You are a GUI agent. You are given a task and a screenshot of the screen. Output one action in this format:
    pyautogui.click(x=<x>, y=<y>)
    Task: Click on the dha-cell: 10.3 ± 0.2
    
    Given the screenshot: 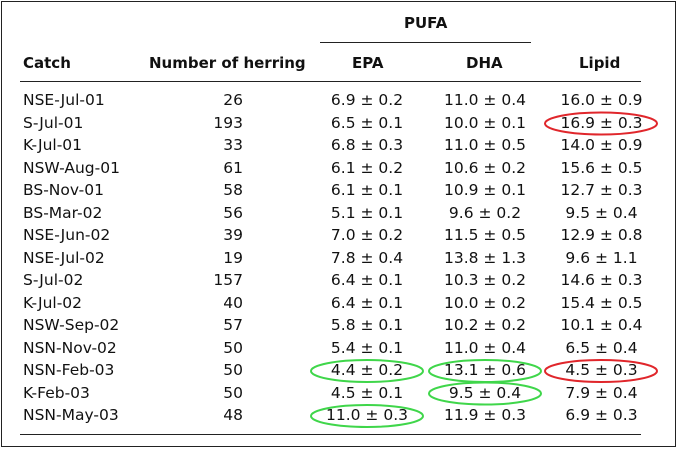 What is the action you would take?
    pyautogui.click(x=484, y=280)
    